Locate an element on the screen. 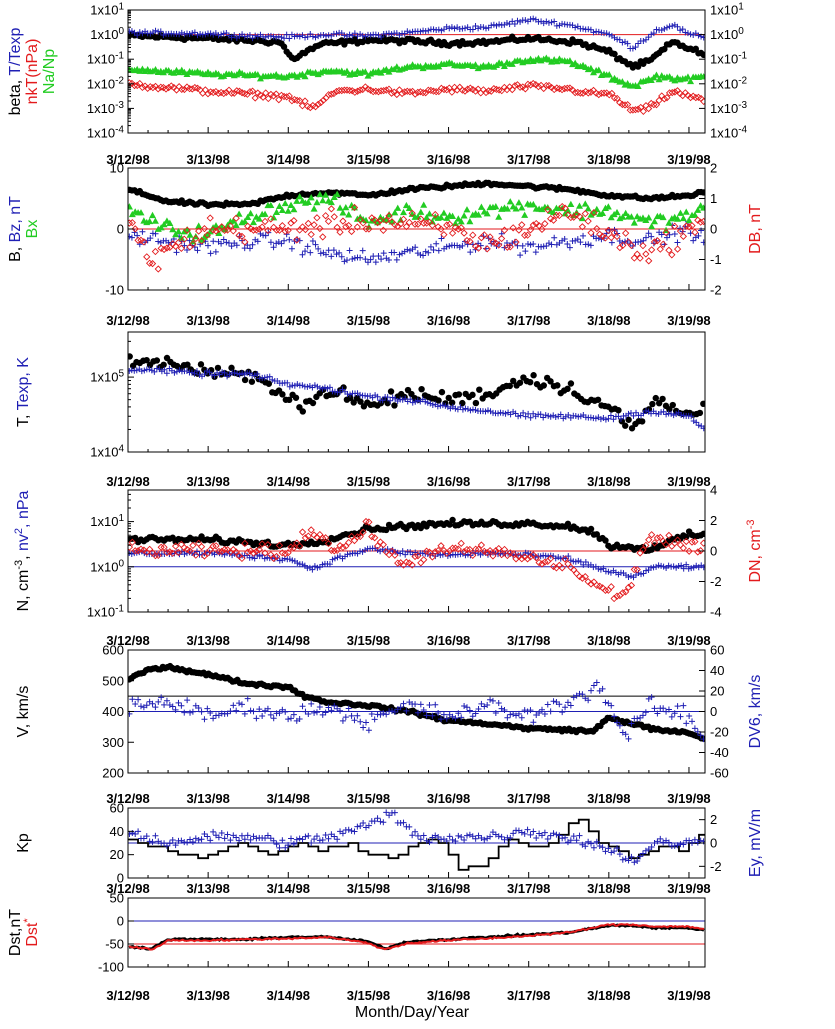 The height and width of the screenshot is (1029, 835). y2-tick-label: -2 is located at coordinates (716, 290).